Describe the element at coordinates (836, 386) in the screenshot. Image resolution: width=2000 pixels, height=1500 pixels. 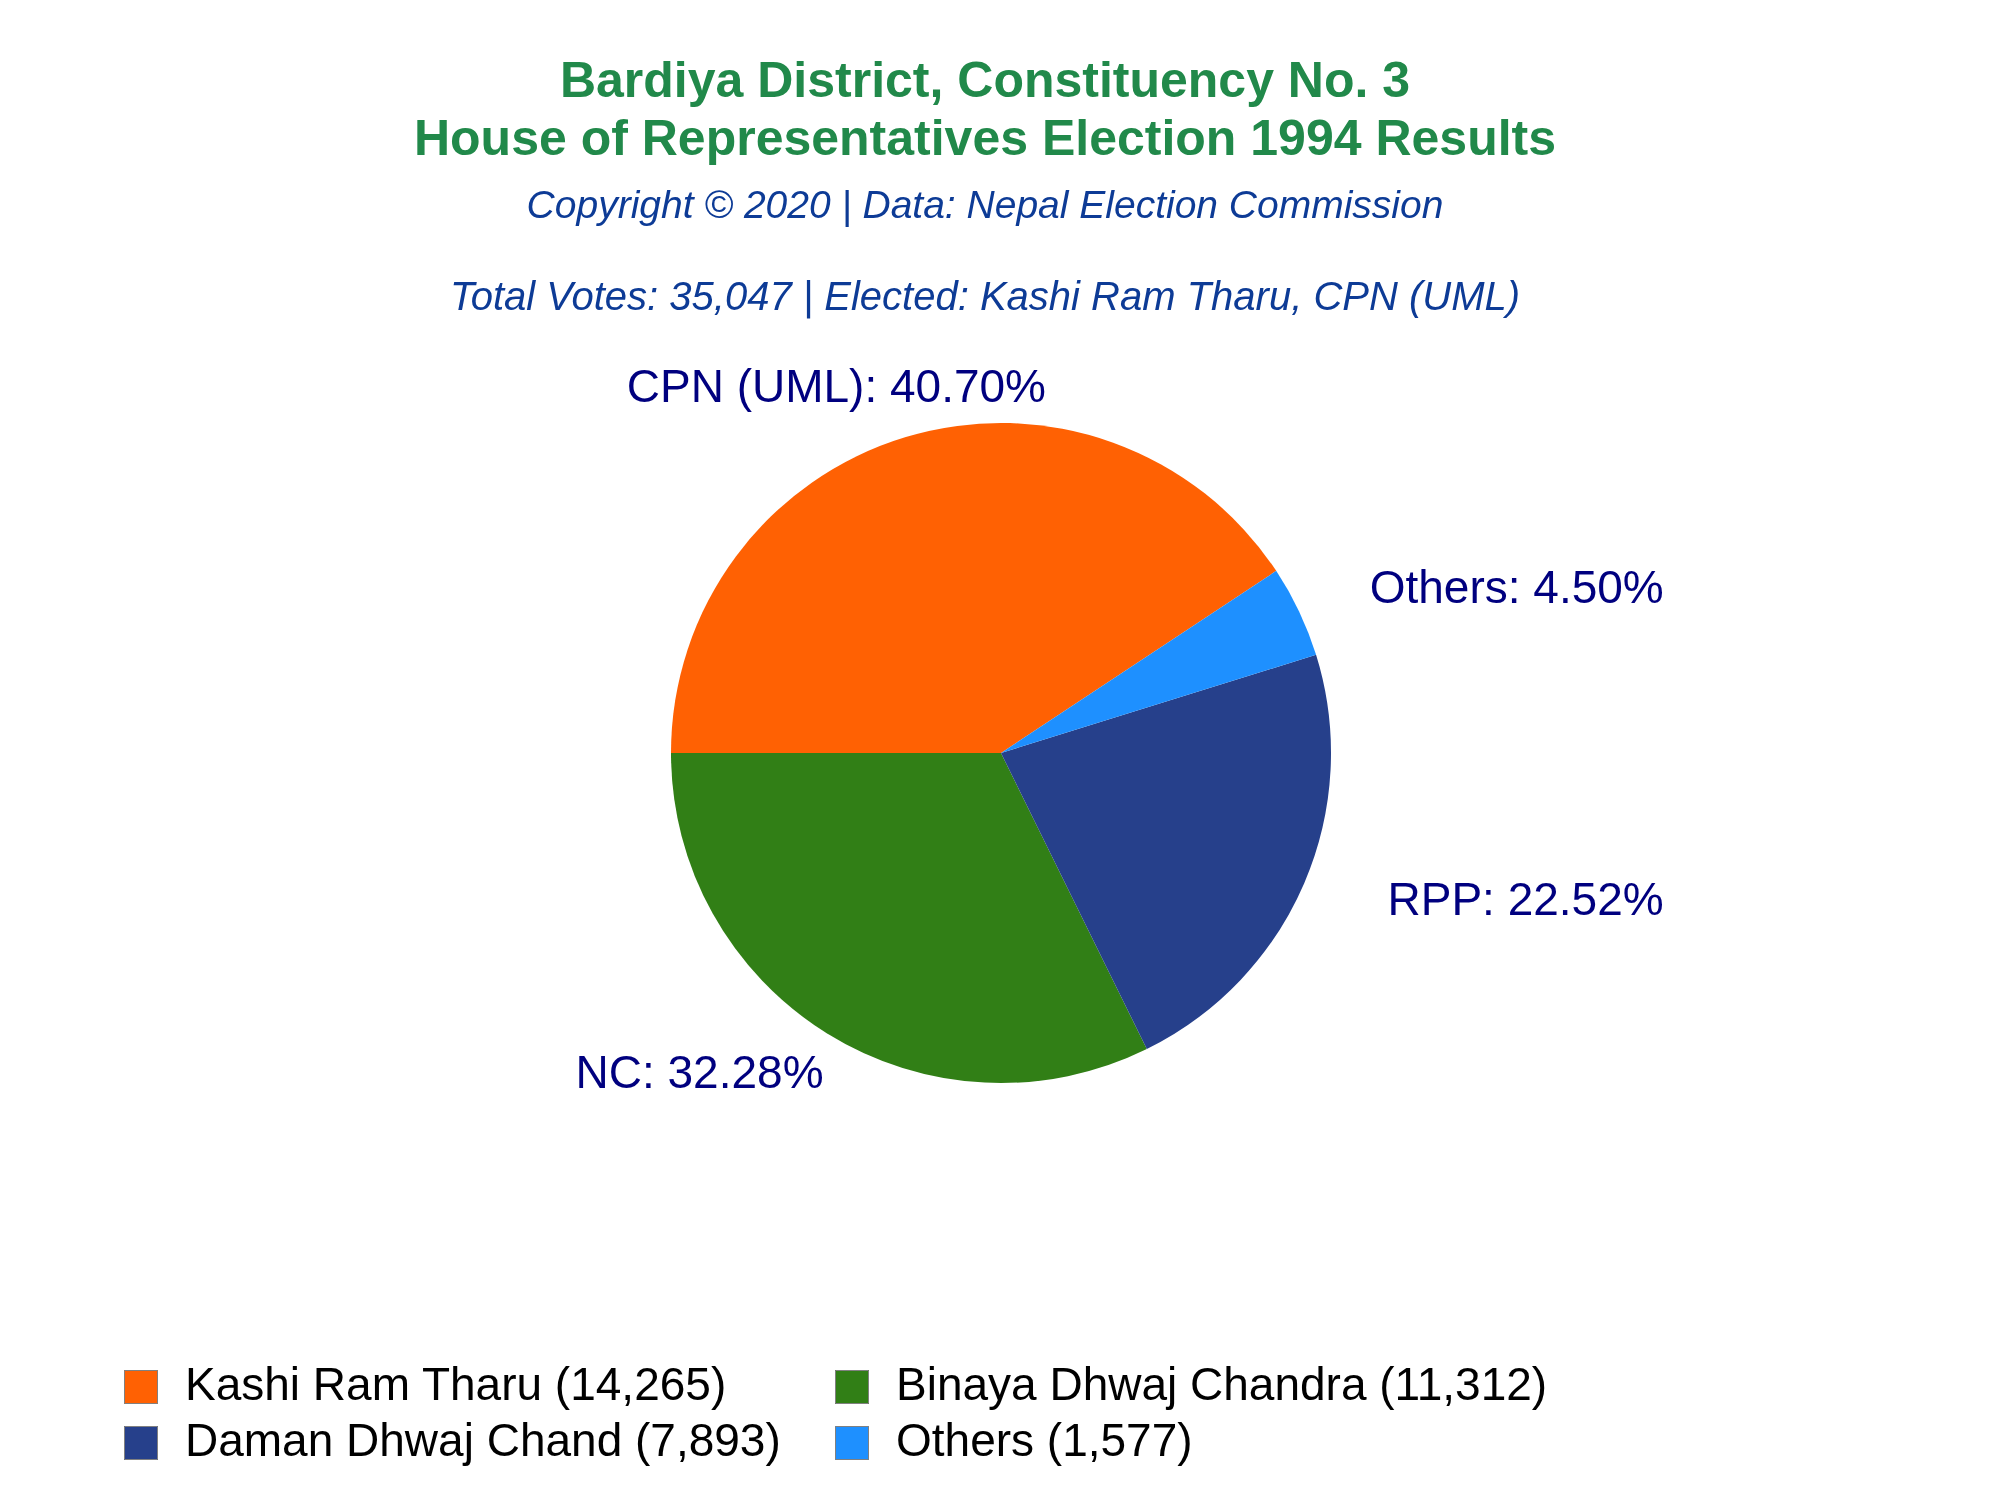
I see `data-label: CPN (UML): 40.70%` at that location.